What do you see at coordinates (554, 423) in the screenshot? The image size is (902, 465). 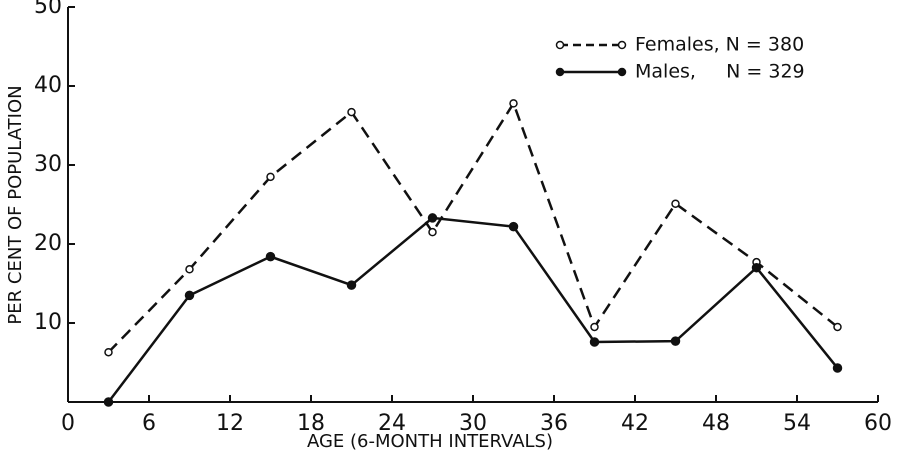 I see `x-tick-label: 36` at bounding box center [554, 423].